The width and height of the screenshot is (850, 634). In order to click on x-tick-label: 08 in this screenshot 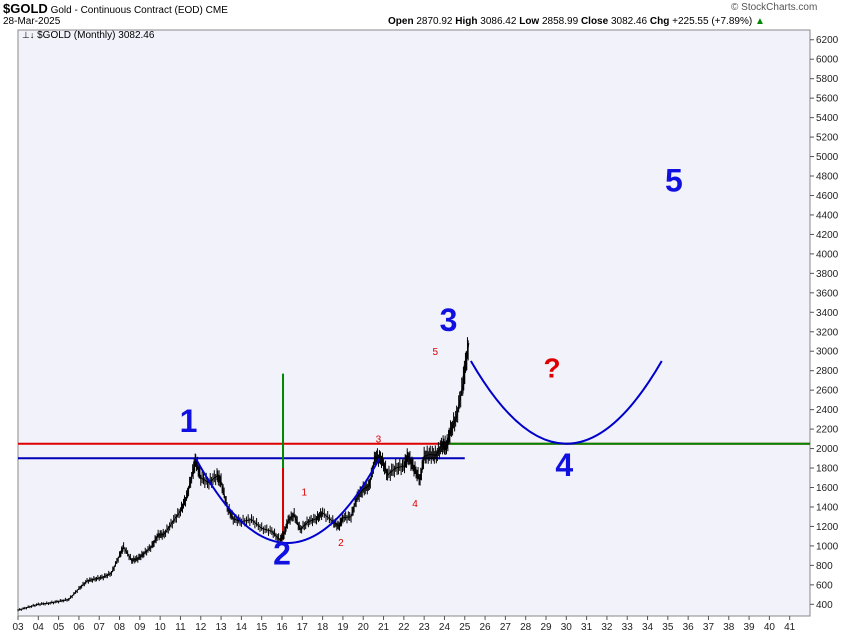, I will do `click(120, 627)`.